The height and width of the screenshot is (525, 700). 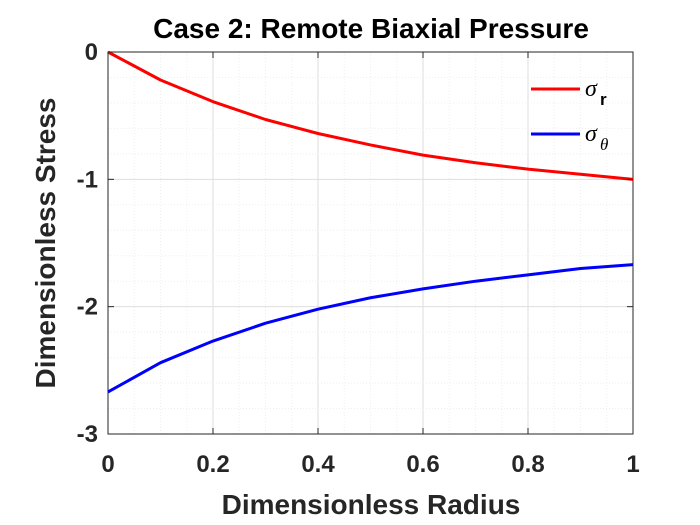 What do you see at coordinates (87, 434) in the screenshot?
I see `y-tick-label: -3` at bounding box center [87, 434].